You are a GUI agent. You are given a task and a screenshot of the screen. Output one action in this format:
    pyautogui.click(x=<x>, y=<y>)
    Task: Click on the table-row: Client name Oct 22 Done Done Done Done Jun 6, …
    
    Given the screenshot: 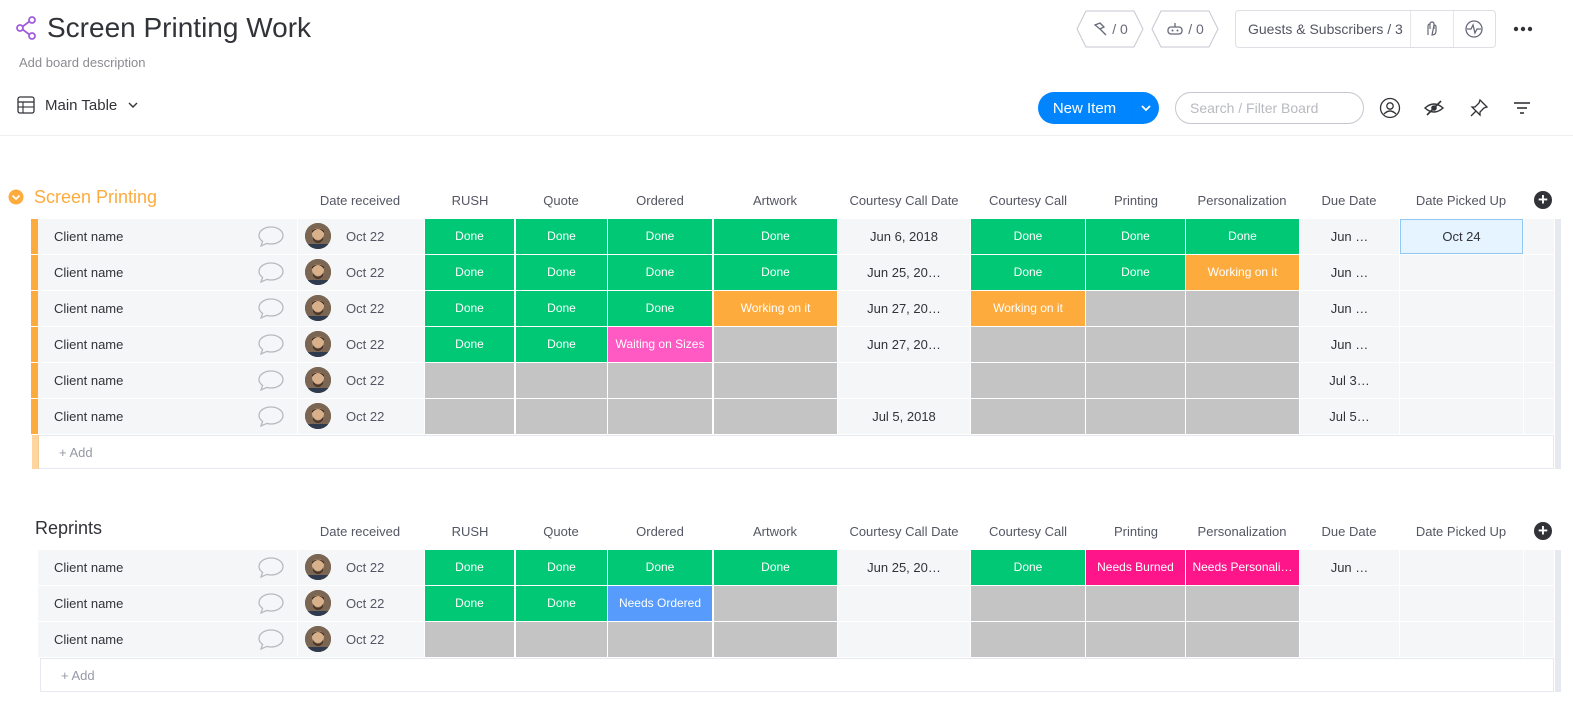 What is the action you would take?
    pyautogui.click(x=786, y=237)
    